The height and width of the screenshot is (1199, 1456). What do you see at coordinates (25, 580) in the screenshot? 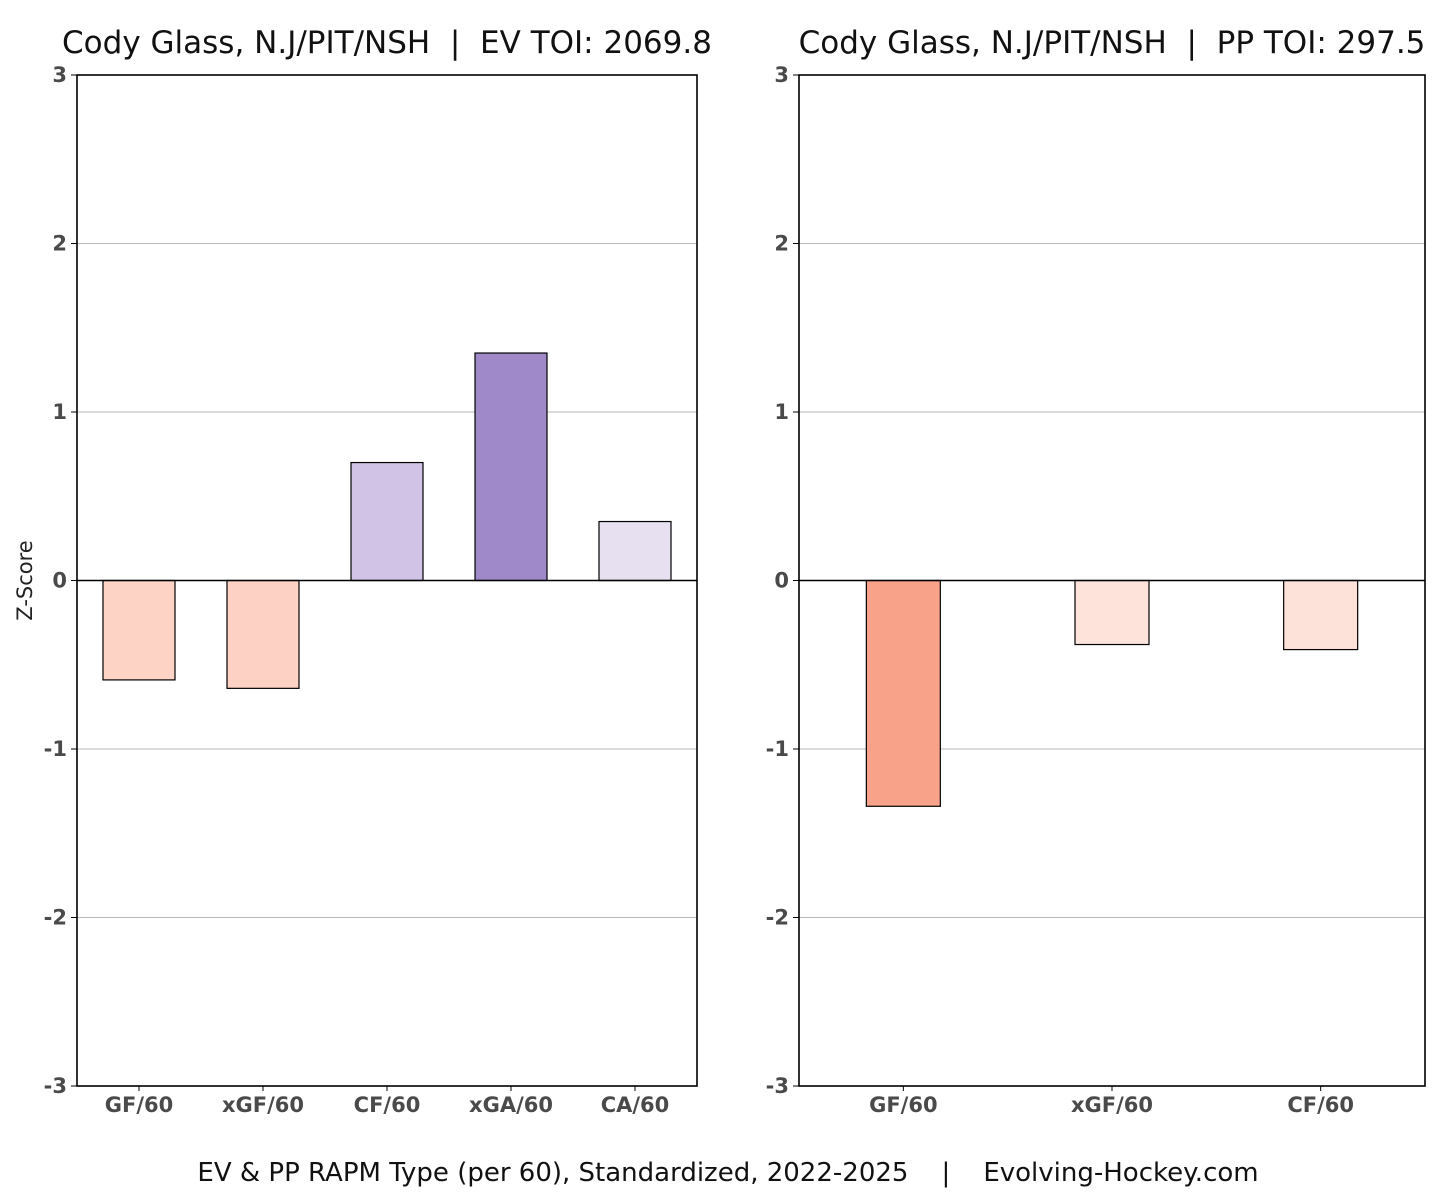
I see `y-axis-label: Z-Score` at bounding box center [25, 580].